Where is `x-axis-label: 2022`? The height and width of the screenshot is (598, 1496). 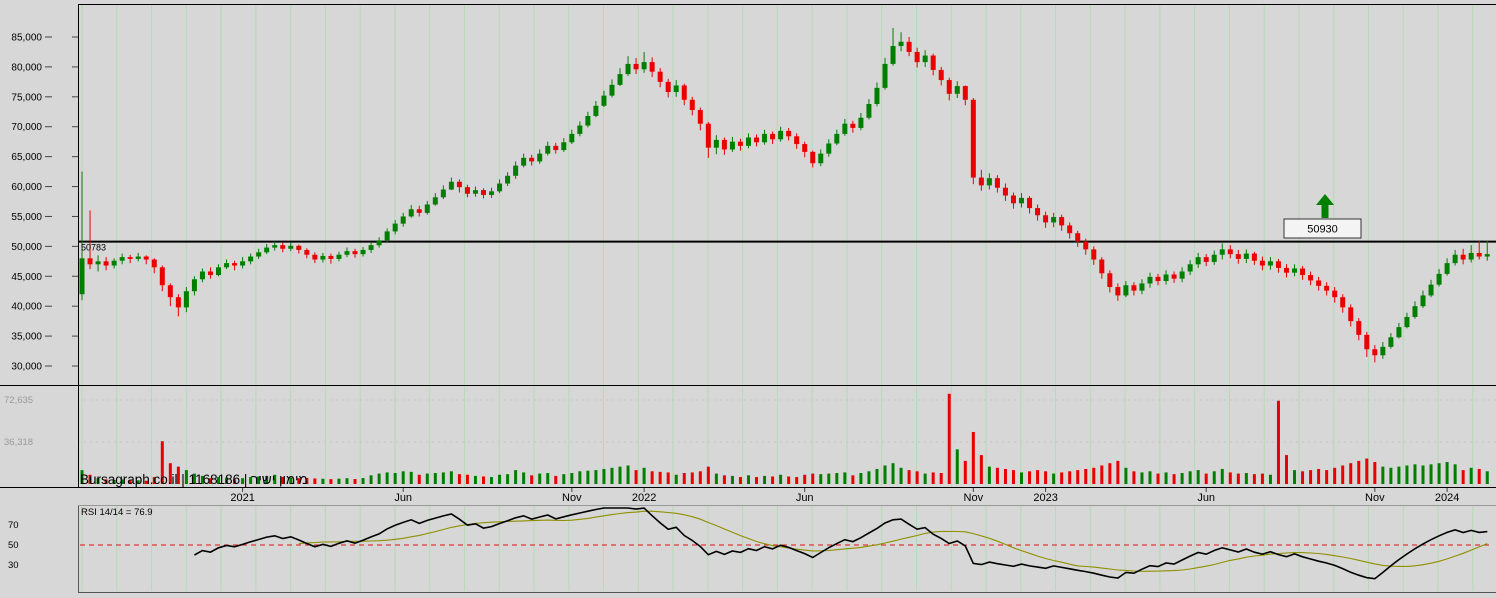 x-axis-label: 2022 is located at coordinates (644, 498).